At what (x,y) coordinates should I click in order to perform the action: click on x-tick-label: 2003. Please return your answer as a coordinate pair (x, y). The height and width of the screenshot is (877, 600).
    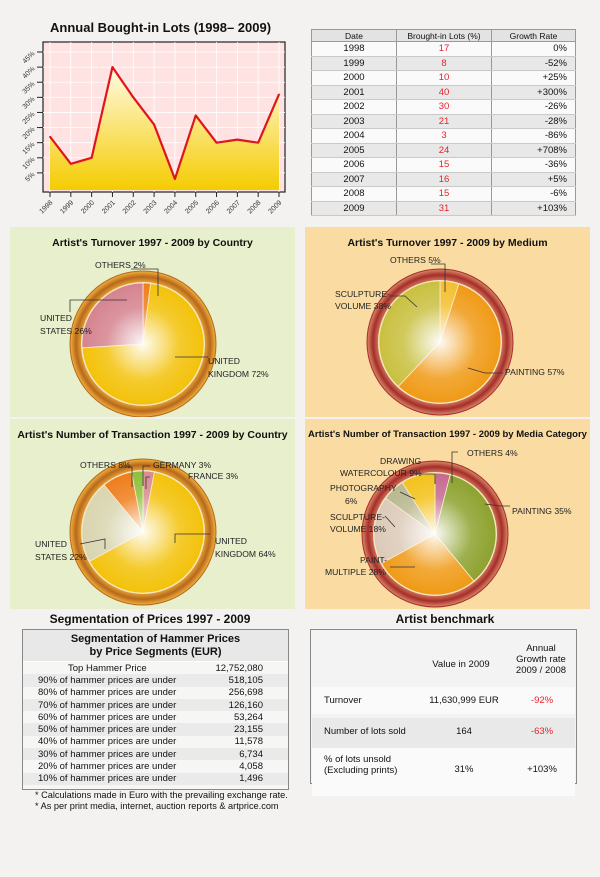
    Looking at the image, I should click on (151, 207).